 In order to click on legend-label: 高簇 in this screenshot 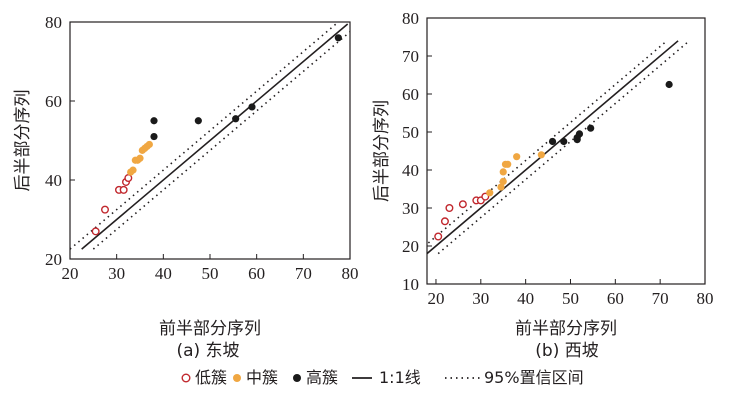, I will do `click(322, 377)`.